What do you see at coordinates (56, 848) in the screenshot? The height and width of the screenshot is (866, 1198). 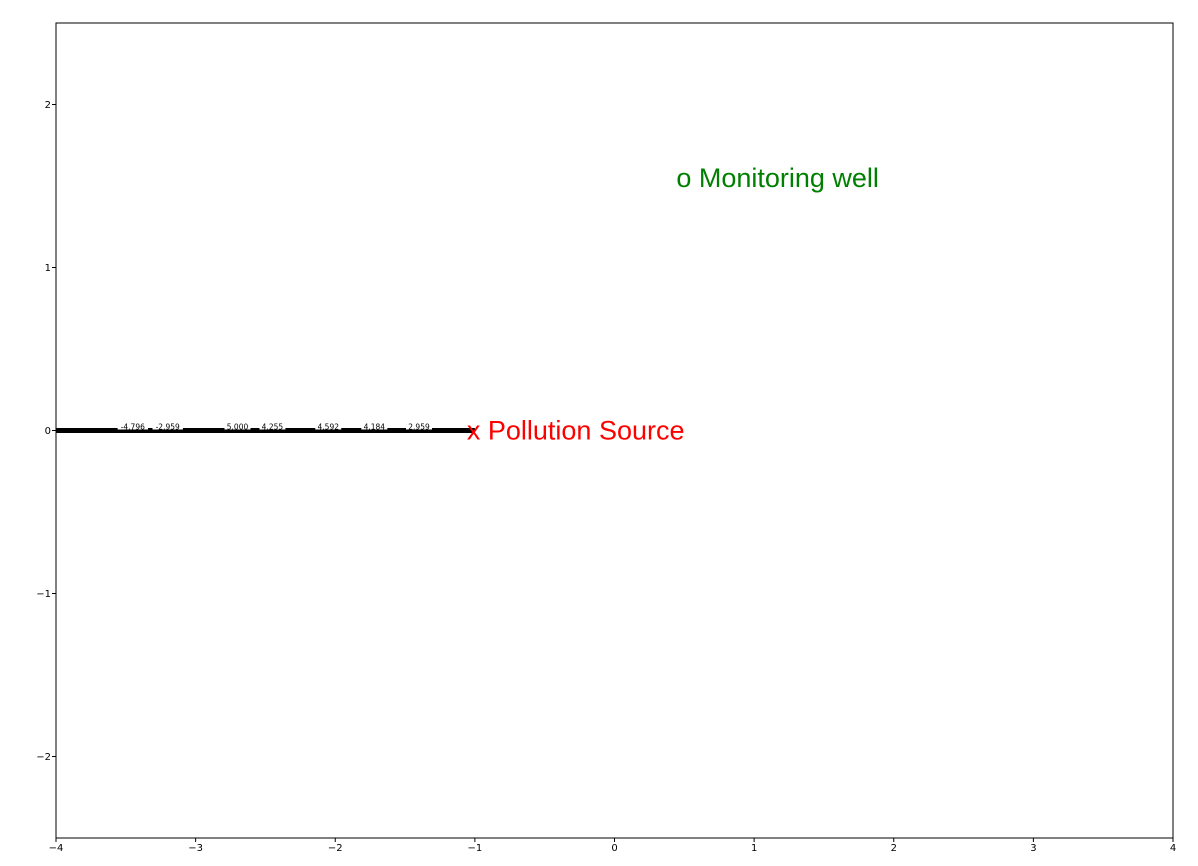 I see `x-tick-label: −4` at bounding box center [56, 848].